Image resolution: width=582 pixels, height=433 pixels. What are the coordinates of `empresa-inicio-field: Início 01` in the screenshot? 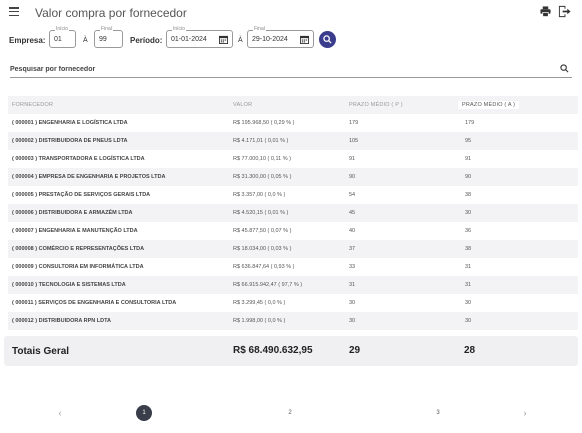 It's located at (62, 37).